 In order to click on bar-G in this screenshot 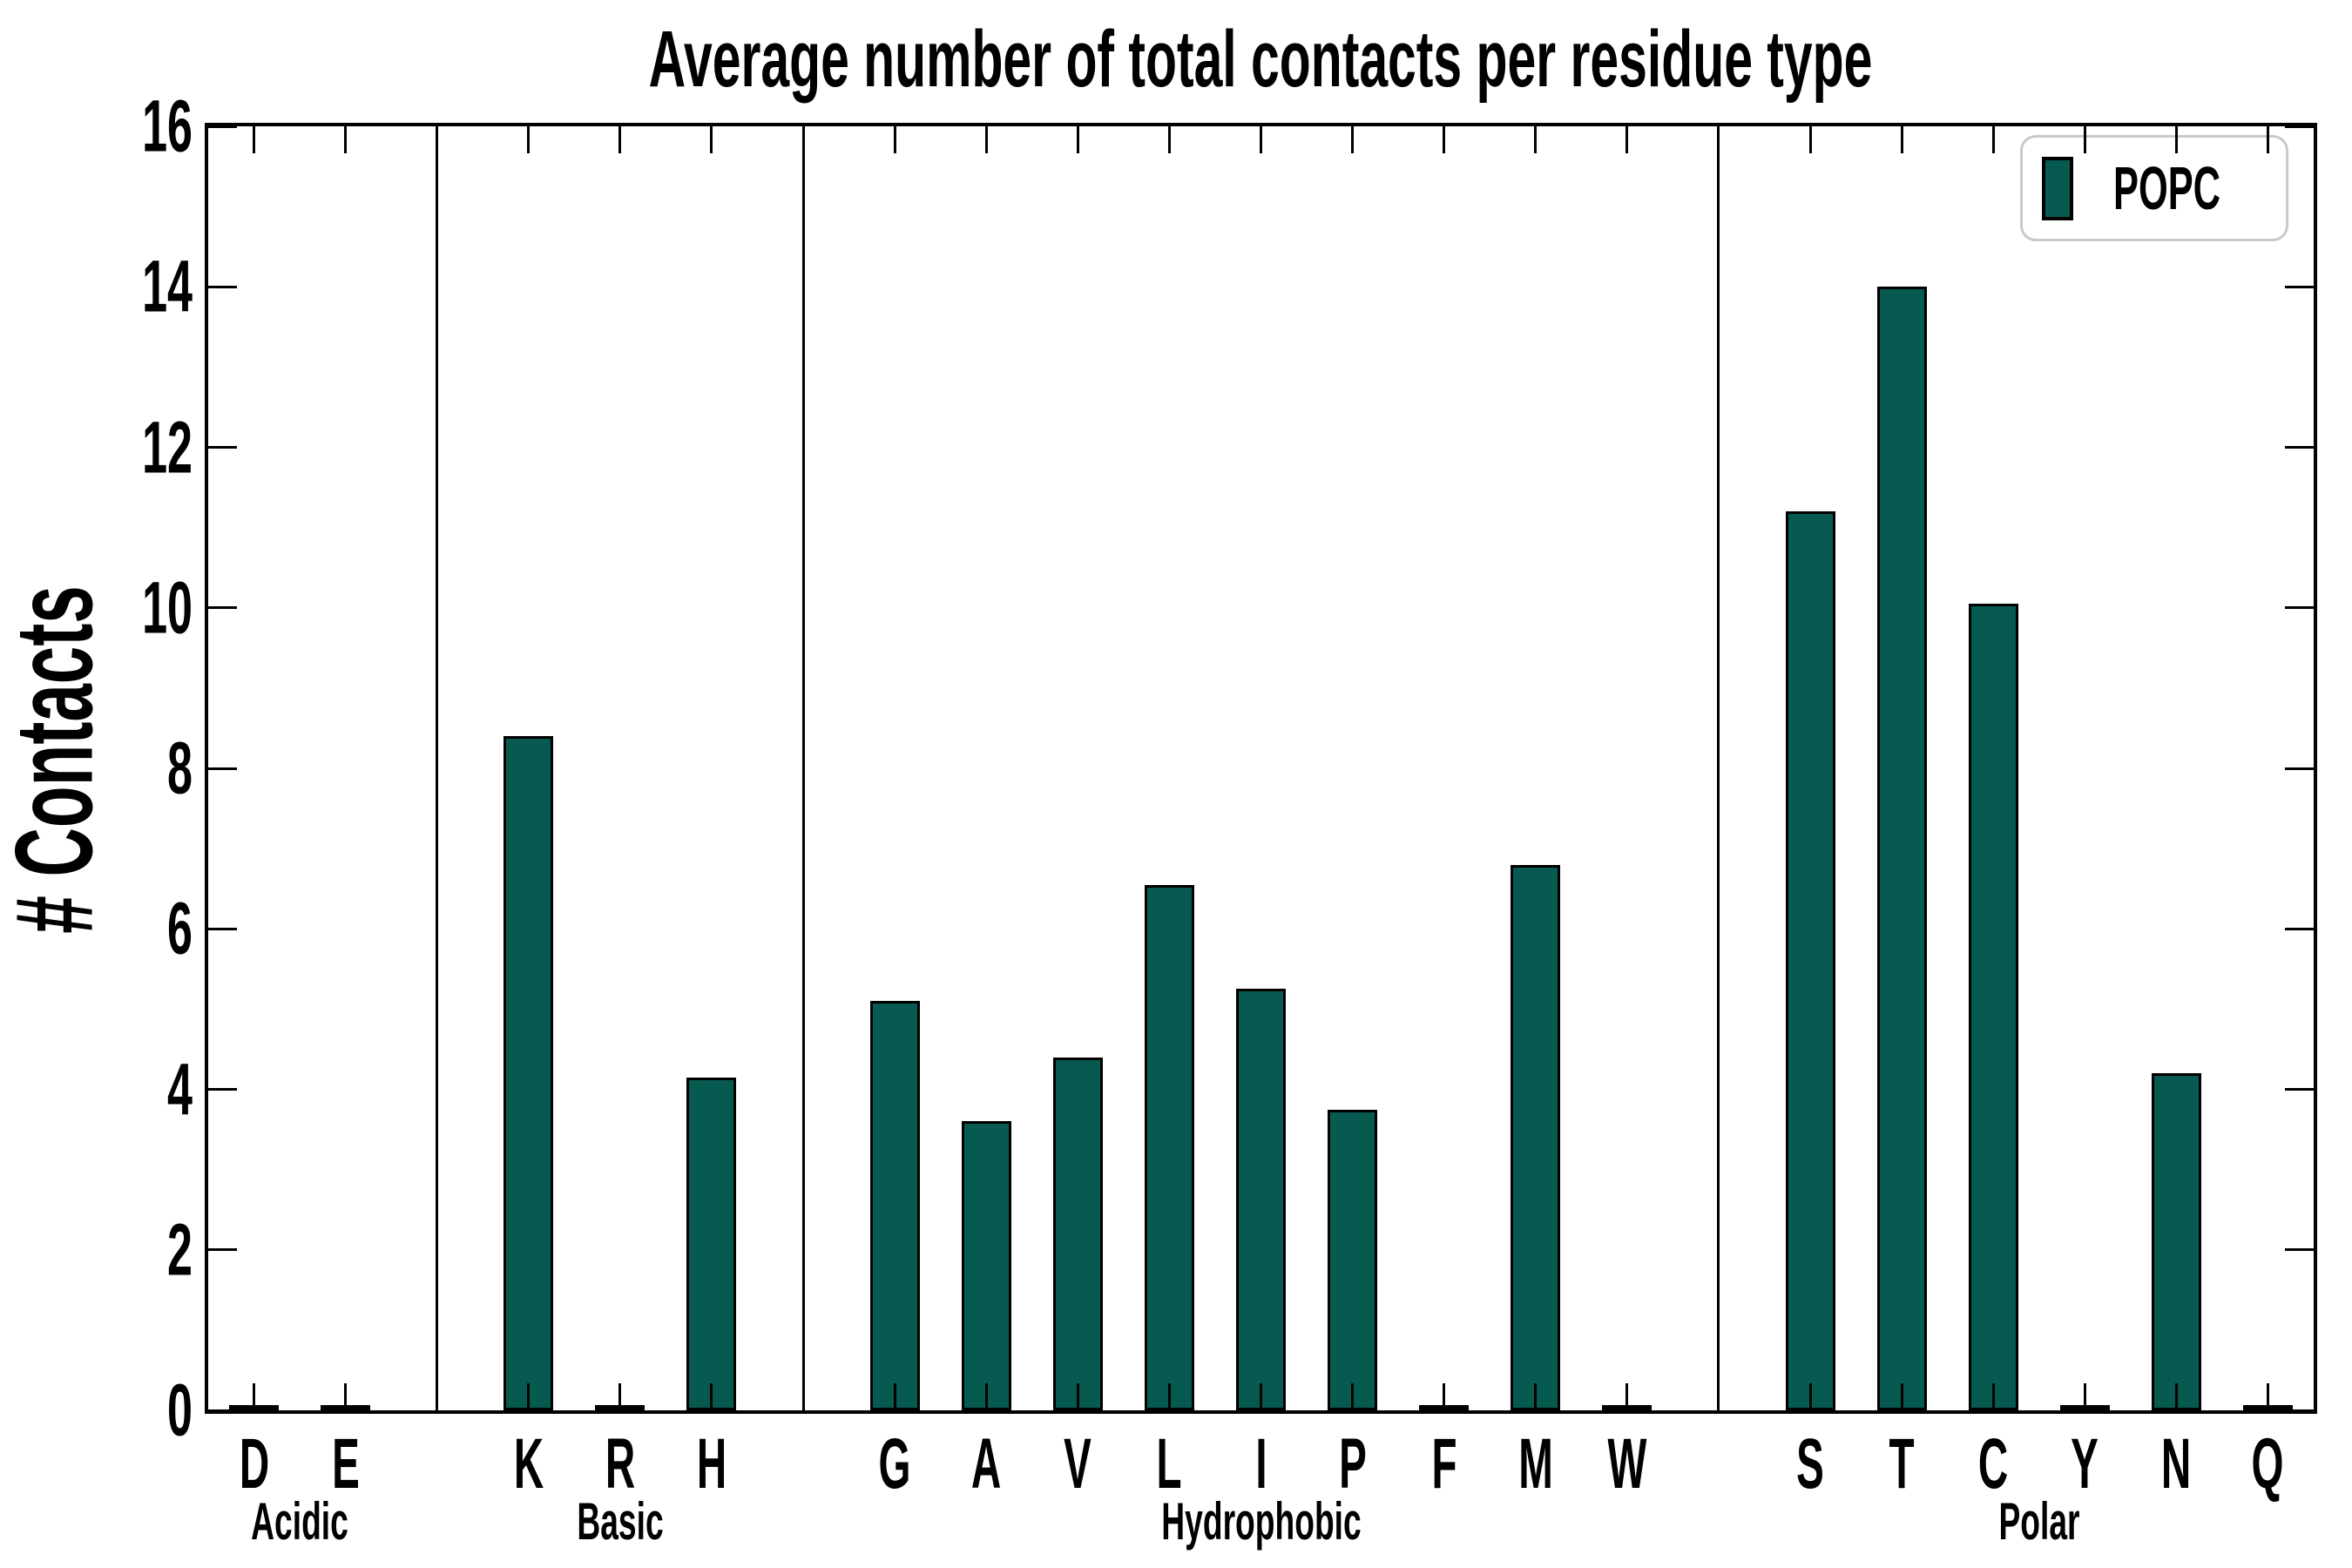, I will do `click(895, 1205)`.